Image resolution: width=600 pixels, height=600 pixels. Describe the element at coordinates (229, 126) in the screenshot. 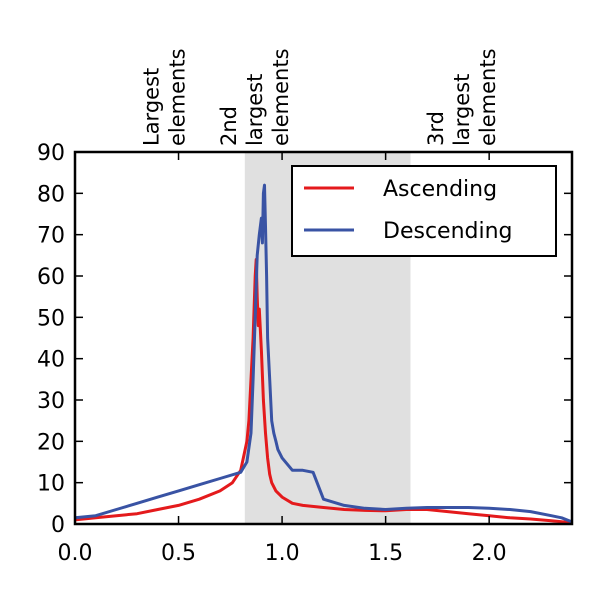

I see `top-annotation-line: 2nd` at that location.